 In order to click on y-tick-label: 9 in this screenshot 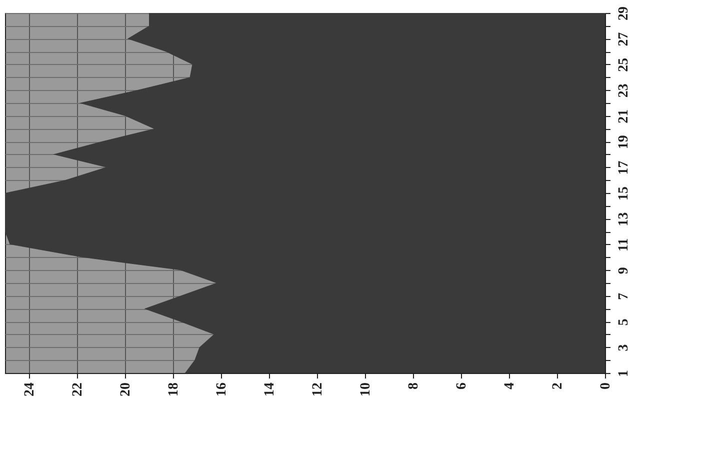, I will do `click(624, 270)`.